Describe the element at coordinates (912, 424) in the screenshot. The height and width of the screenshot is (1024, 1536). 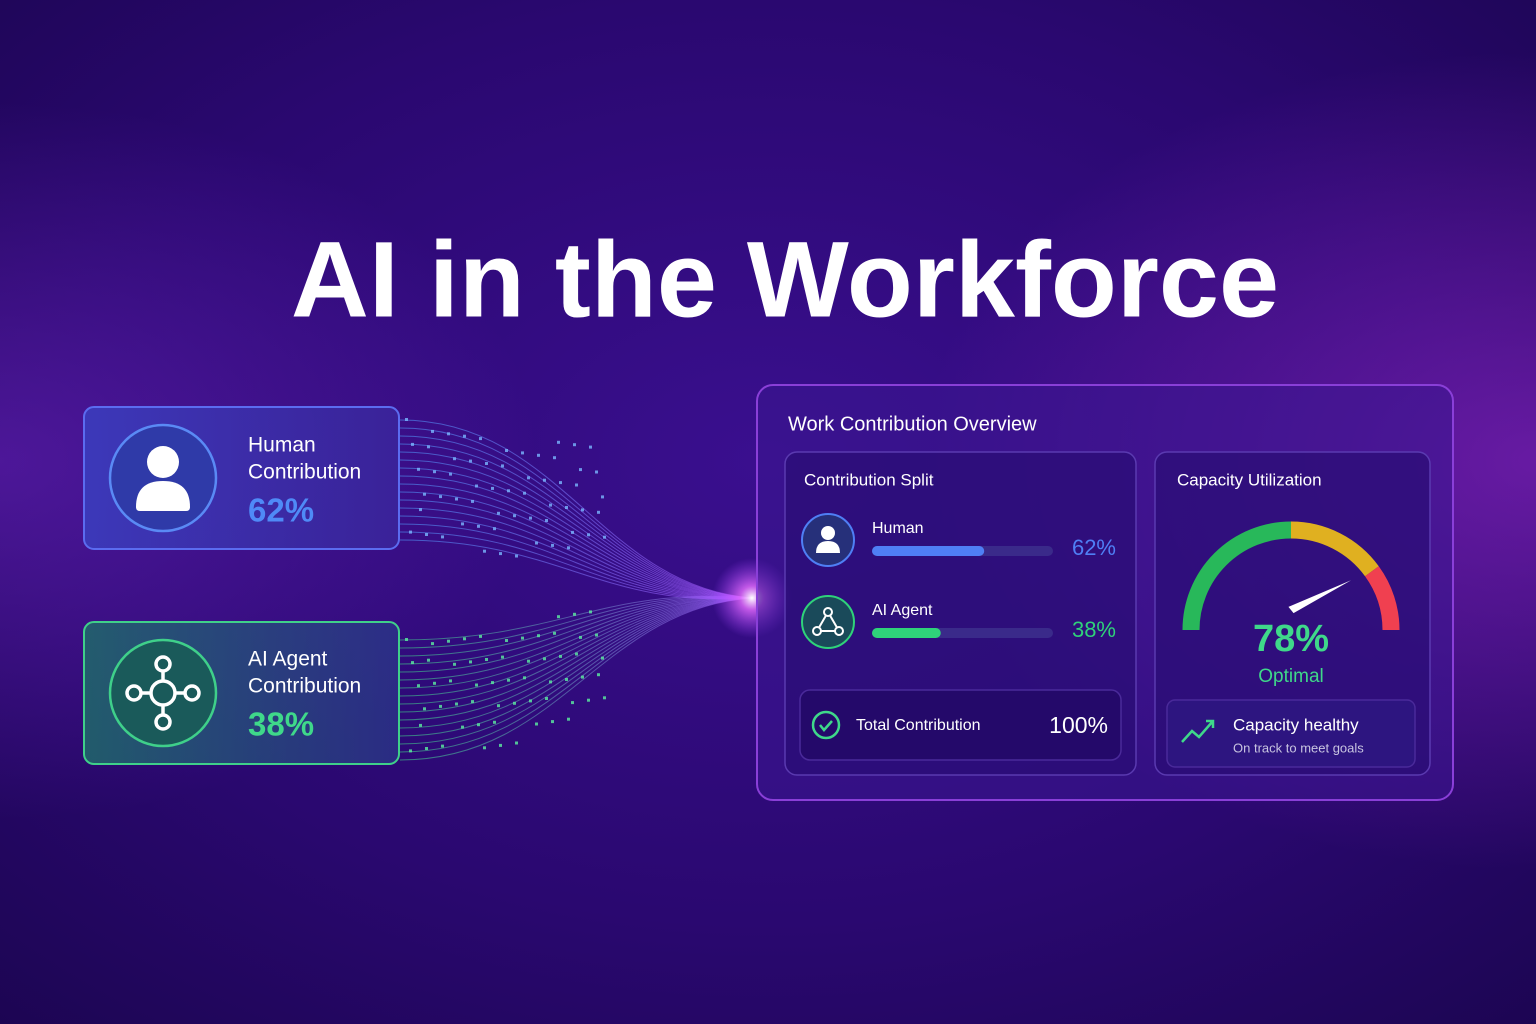
I see `panel-title: Work Contribution Overview` at that location.